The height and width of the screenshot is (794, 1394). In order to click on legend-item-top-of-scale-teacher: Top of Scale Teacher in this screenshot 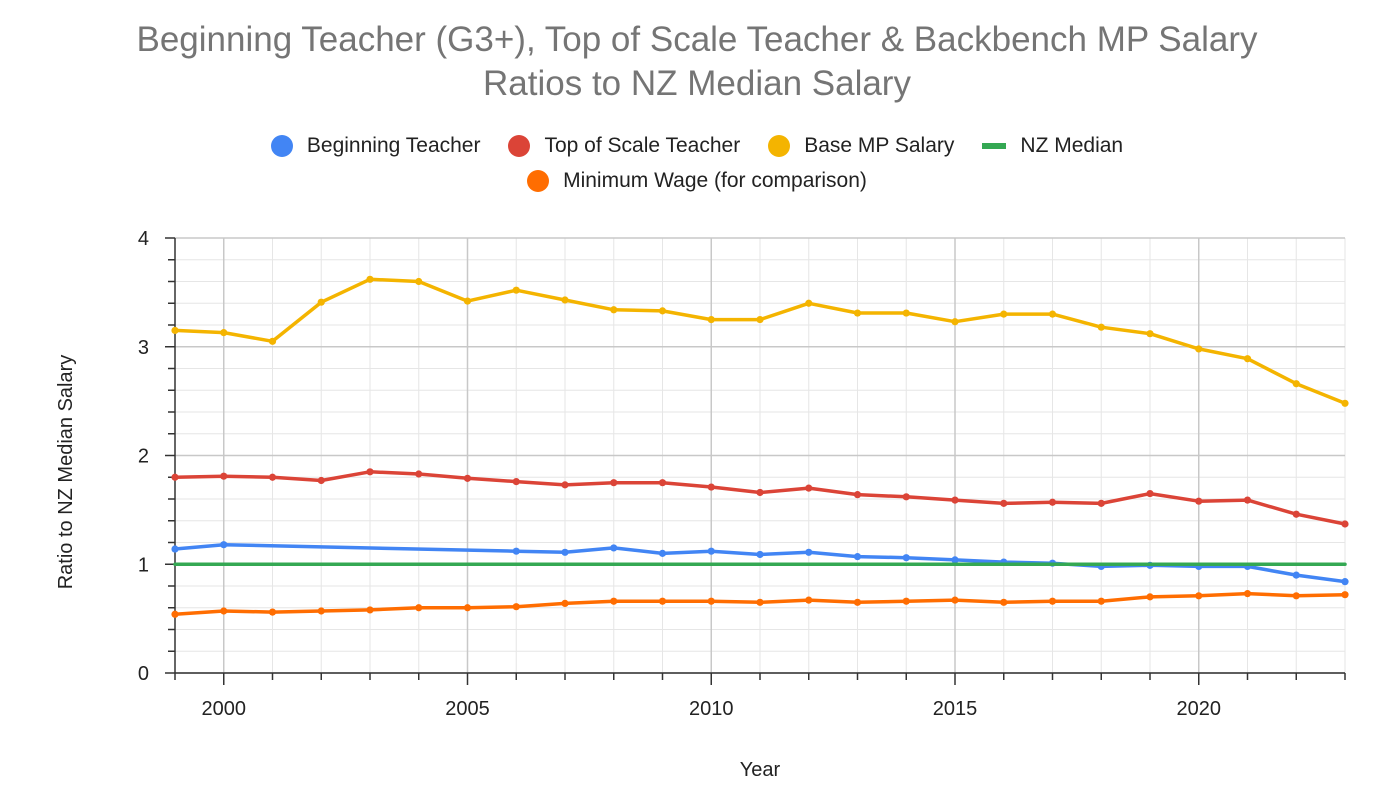, I will do `click(624, 146)`.